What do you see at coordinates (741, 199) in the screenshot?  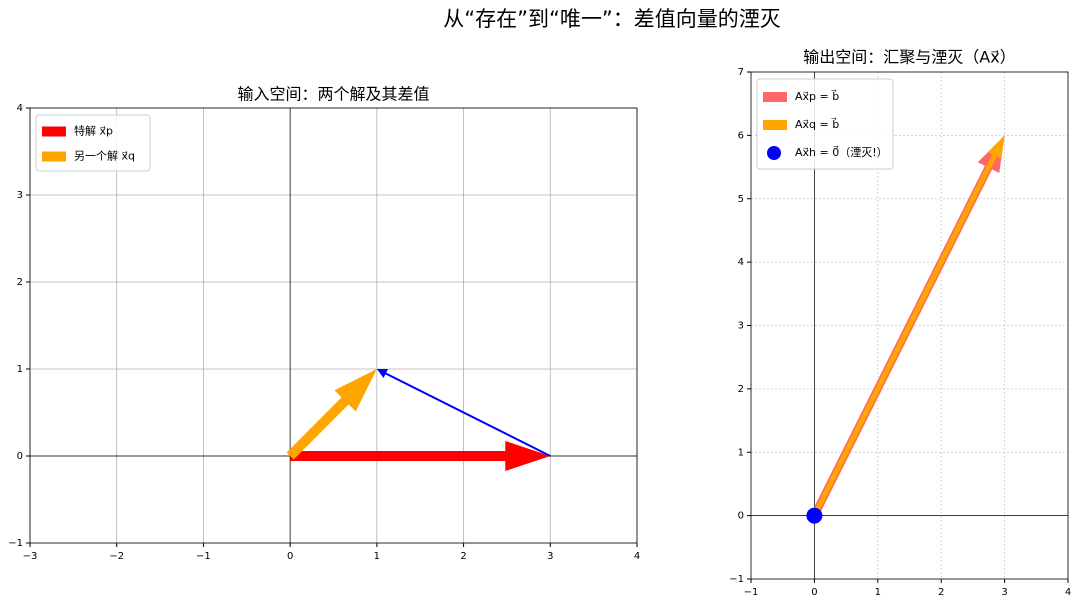 I see `y-tick-label: 5` at bounding box center [741, 199].